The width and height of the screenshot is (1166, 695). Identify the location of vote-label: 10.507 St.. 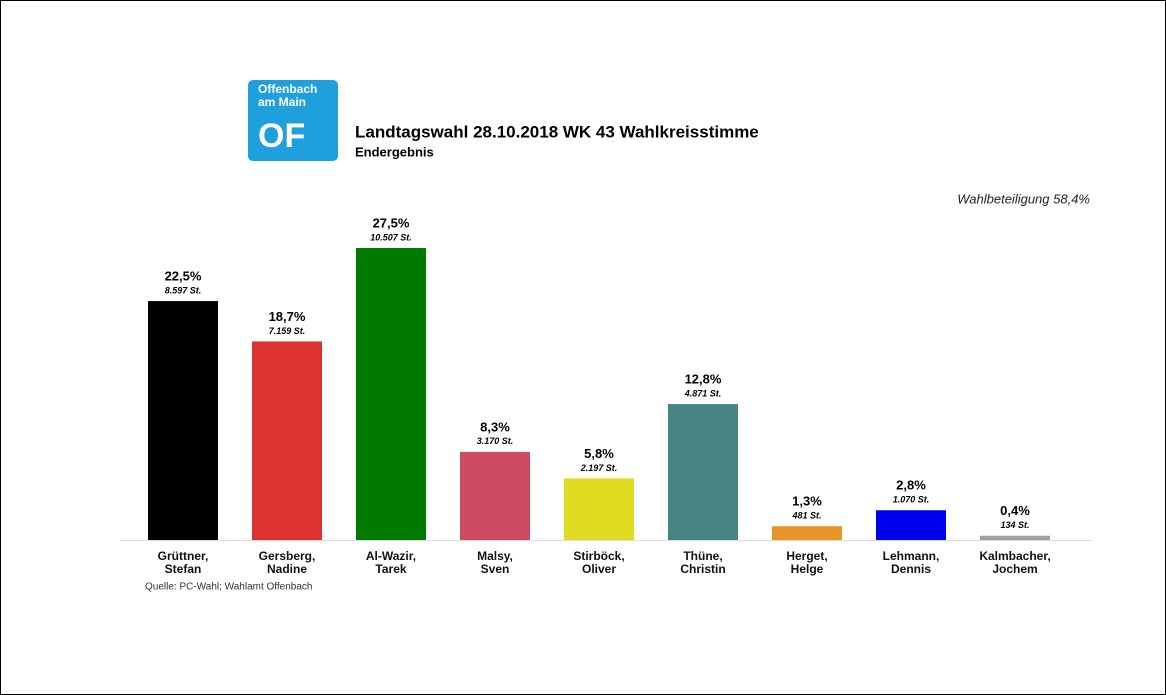
(391, 237).